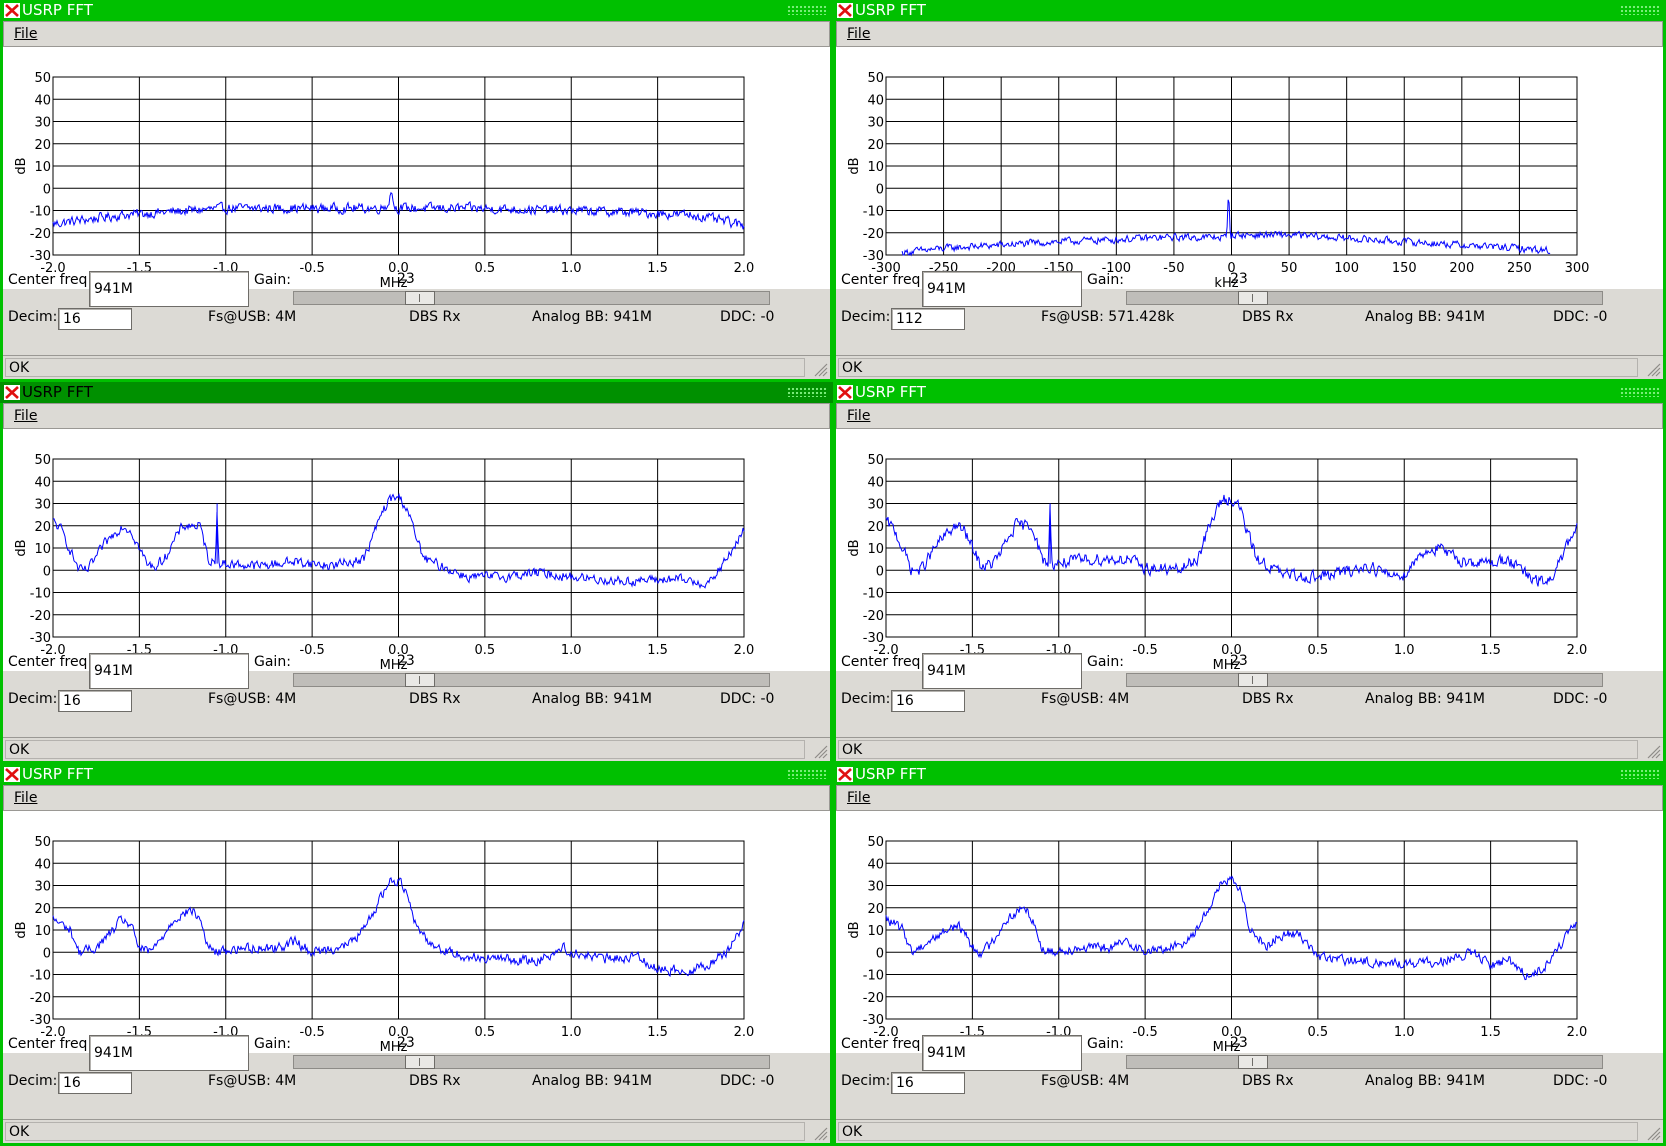  I want to click on x-tick-label: -2.0, so click(52, 650).